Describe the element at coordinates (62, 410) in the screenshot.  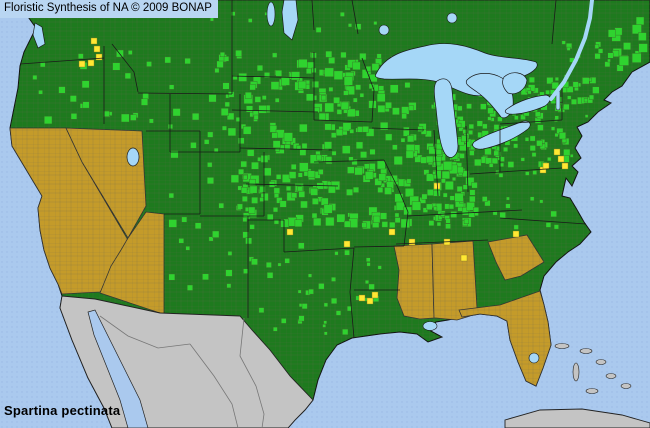
I see `species-label: Spartina pectinata` at that location.